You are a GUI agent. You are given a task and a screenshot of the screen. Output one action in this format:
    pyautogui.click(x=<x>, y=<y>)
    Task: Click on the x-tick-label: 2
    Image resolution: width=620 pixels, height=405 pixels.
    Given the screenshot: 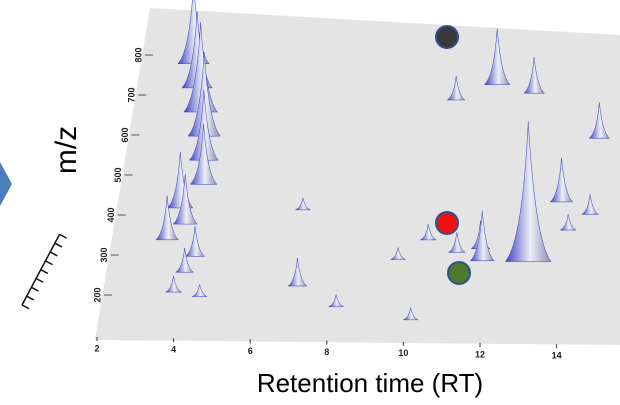 What is the action you would take?
    pyautogui.click(x=96, y=348)
    